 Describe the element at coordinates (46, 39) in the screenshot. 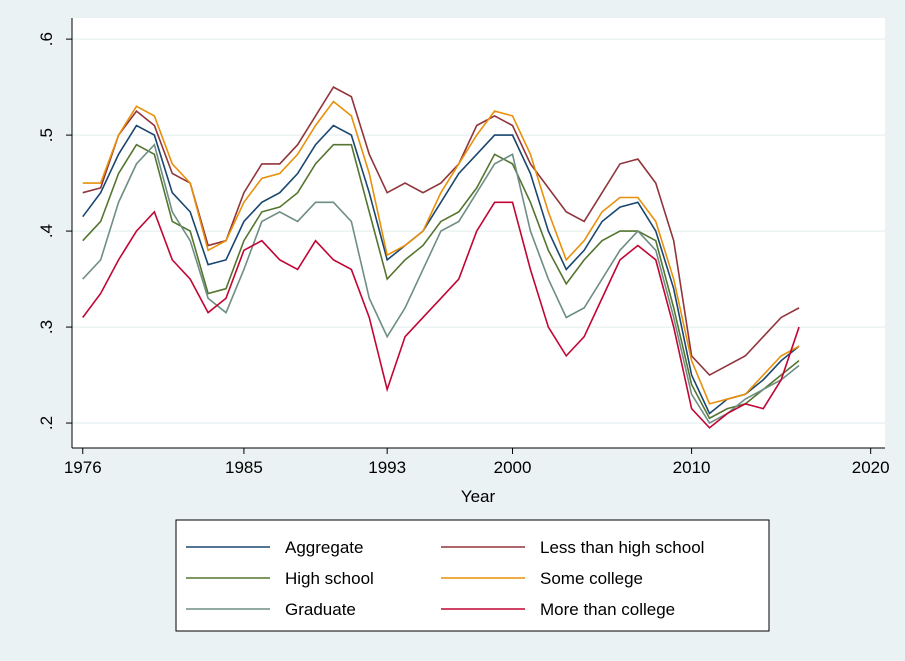

I see `y-tick-label: .6` at that location.